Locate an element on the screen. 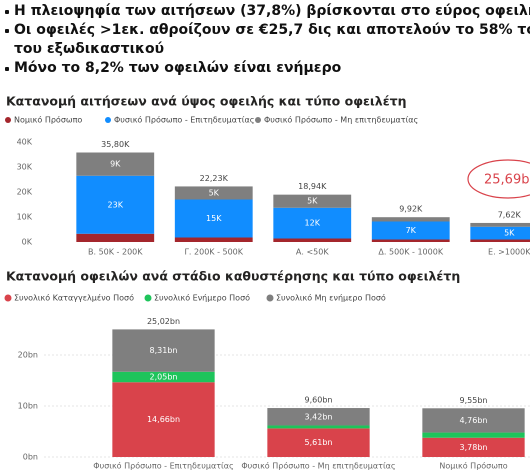 The height and width of the screenshot is (475, 530). total-label: 18,94K is located at coordinates (312, 186).